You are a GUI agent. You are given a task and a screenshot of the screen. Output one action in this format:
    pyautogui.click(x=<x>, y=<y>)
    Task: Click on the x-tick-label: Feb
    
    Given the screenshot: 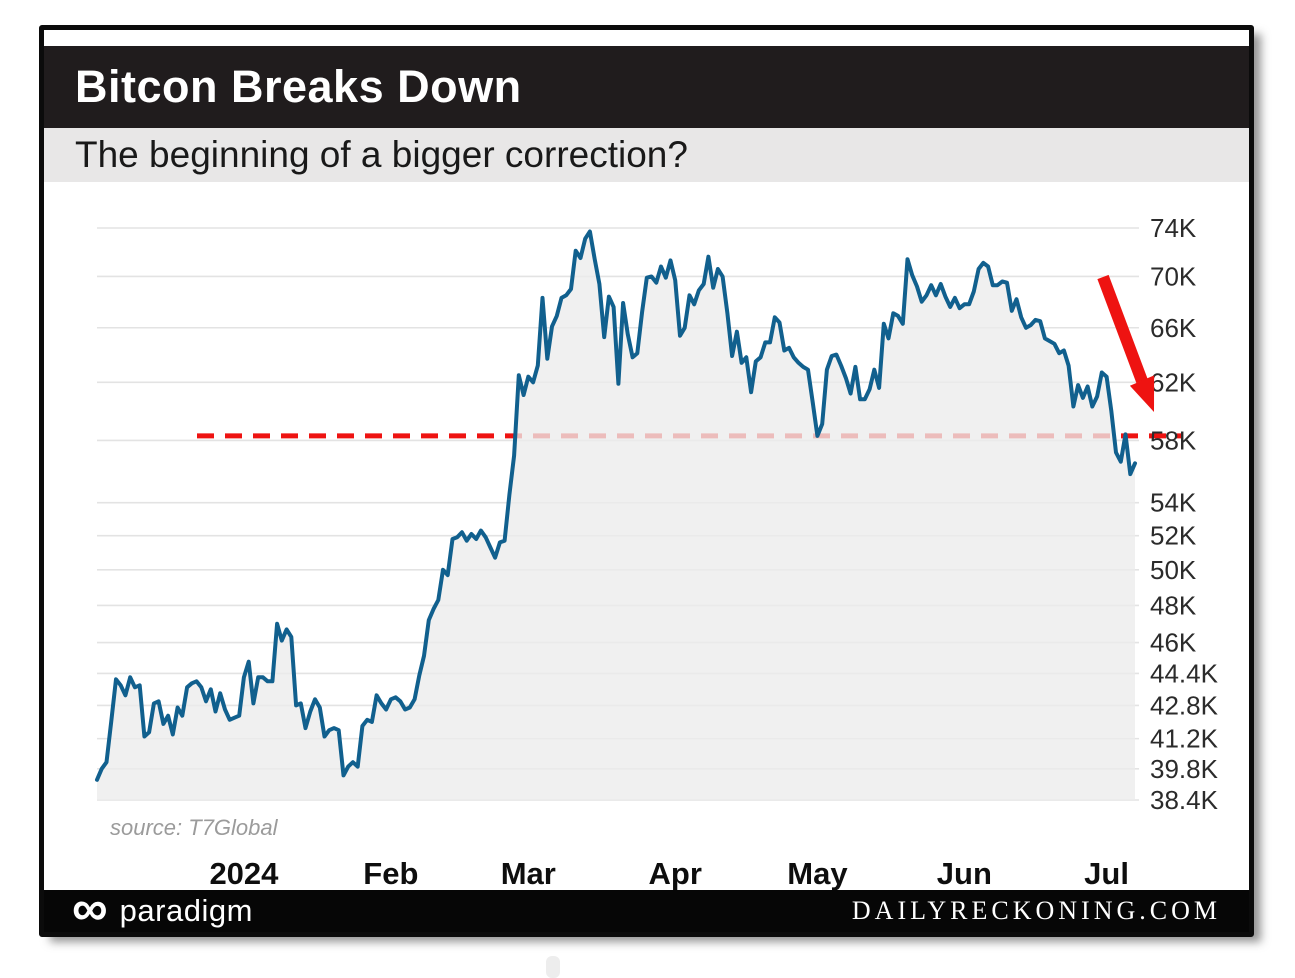 What is the action you would take?
    pyautogui.click(x=390, y=873)
    